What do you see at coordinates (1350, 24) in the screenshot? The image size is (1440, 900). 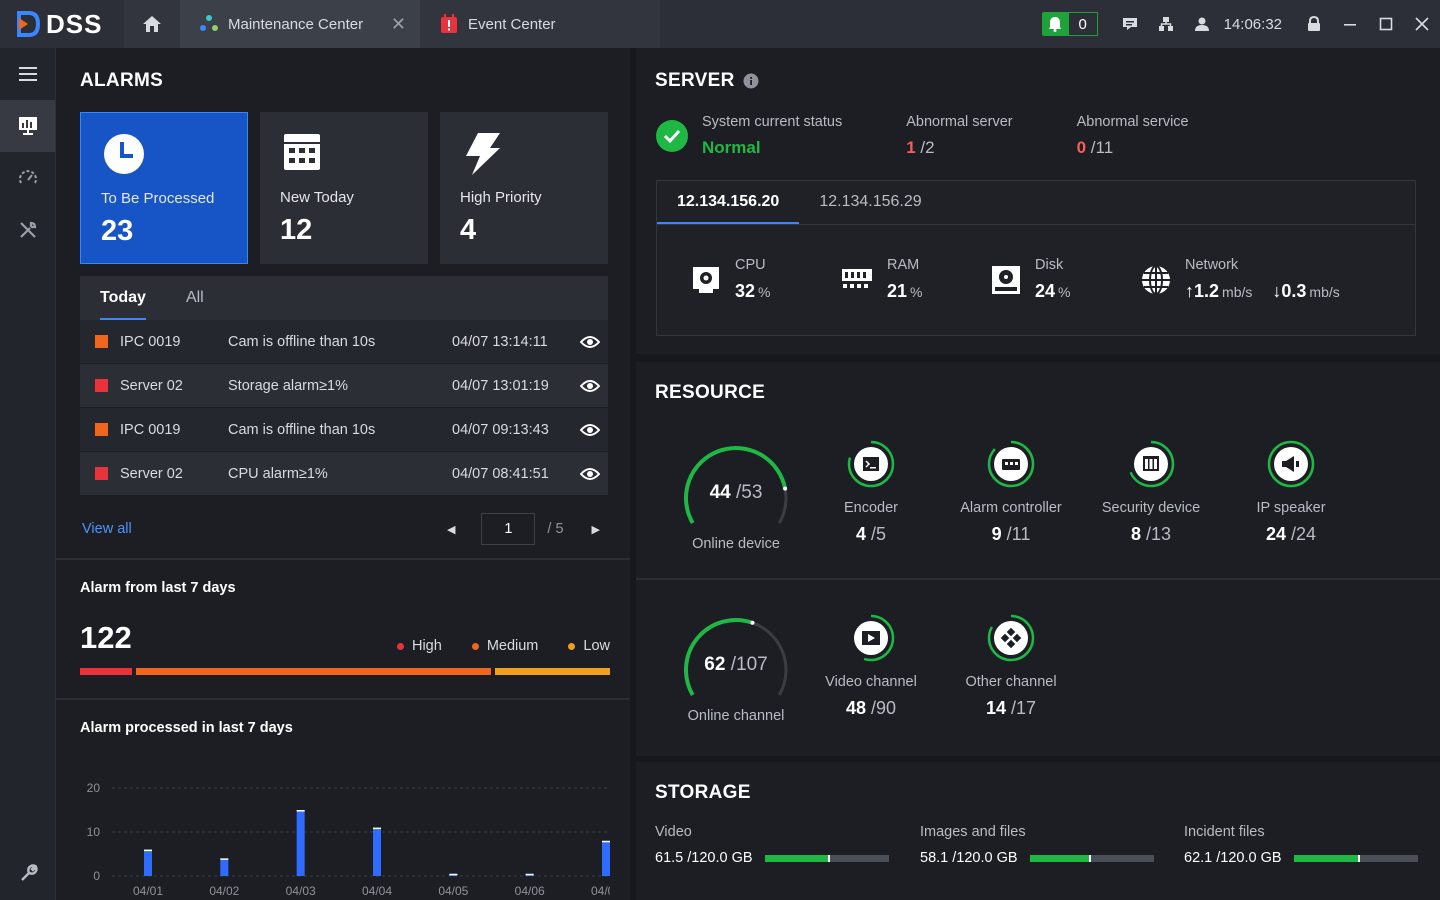 I see `minimize-button` at bounding box center [1350, 24].